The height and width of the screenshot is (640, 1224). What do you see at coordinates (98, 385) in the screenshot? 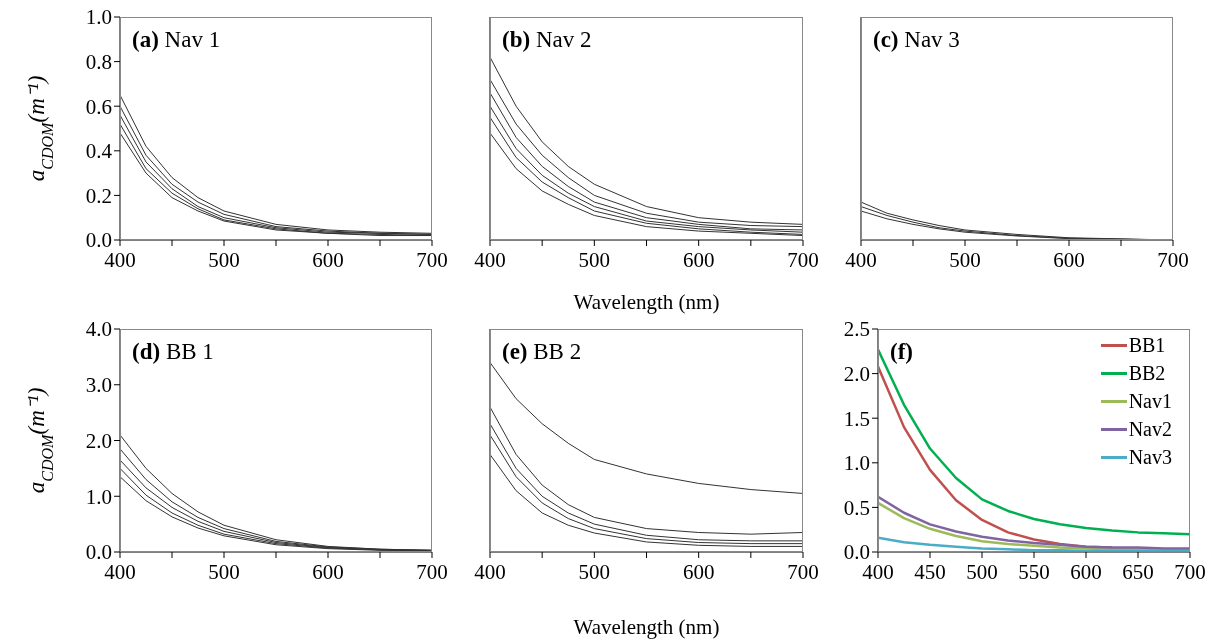
I see `y-tick-label: 3.0` at bounding box center [98, 385].